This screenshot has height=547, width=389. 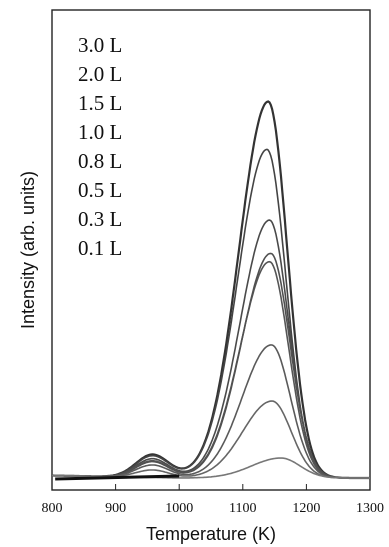 I want to click on x-axis-ticks: 800 900 1000 1100 1200 1300, so click(x=213, y=500).